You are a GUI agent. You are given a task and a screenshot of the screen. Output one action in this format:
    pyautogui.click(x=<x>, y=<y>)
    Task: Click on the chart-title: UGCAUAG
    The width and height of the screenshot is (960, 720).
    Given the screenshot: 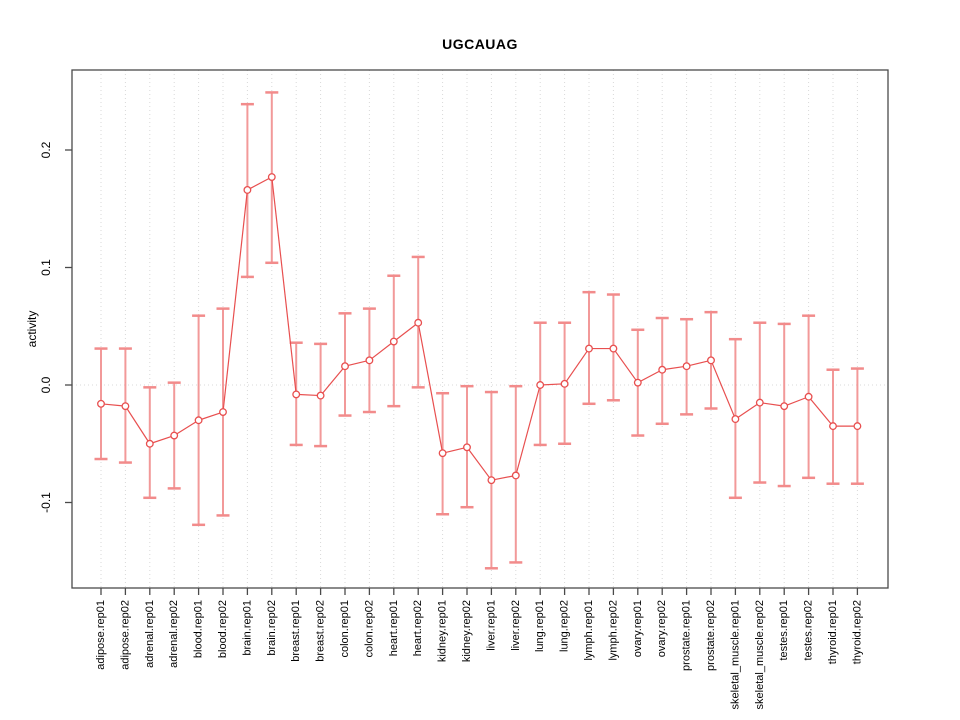 What is the action you would take?
    pyautogui.click(x=480, y=44)
    